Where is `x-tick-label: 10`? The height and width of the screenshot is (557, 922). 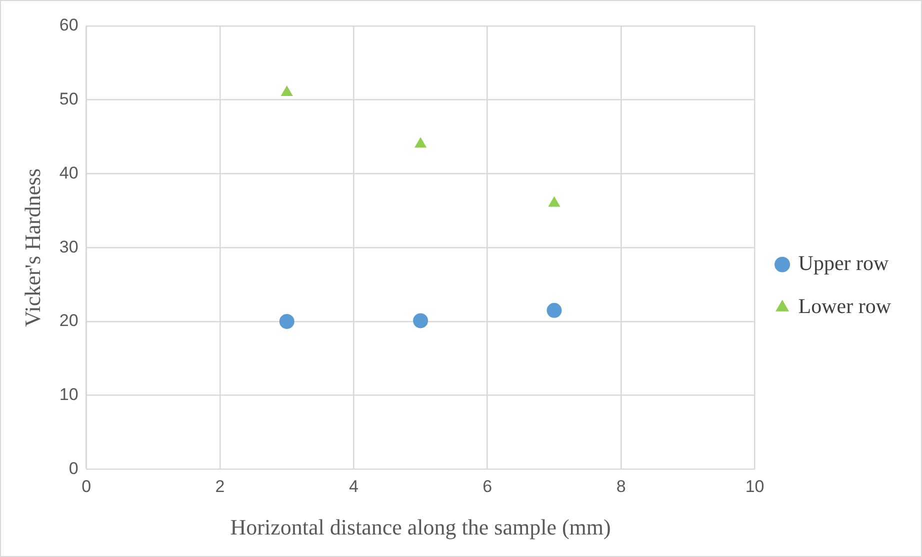 x-tick-label: 10 is located at coordinates (754, 486).